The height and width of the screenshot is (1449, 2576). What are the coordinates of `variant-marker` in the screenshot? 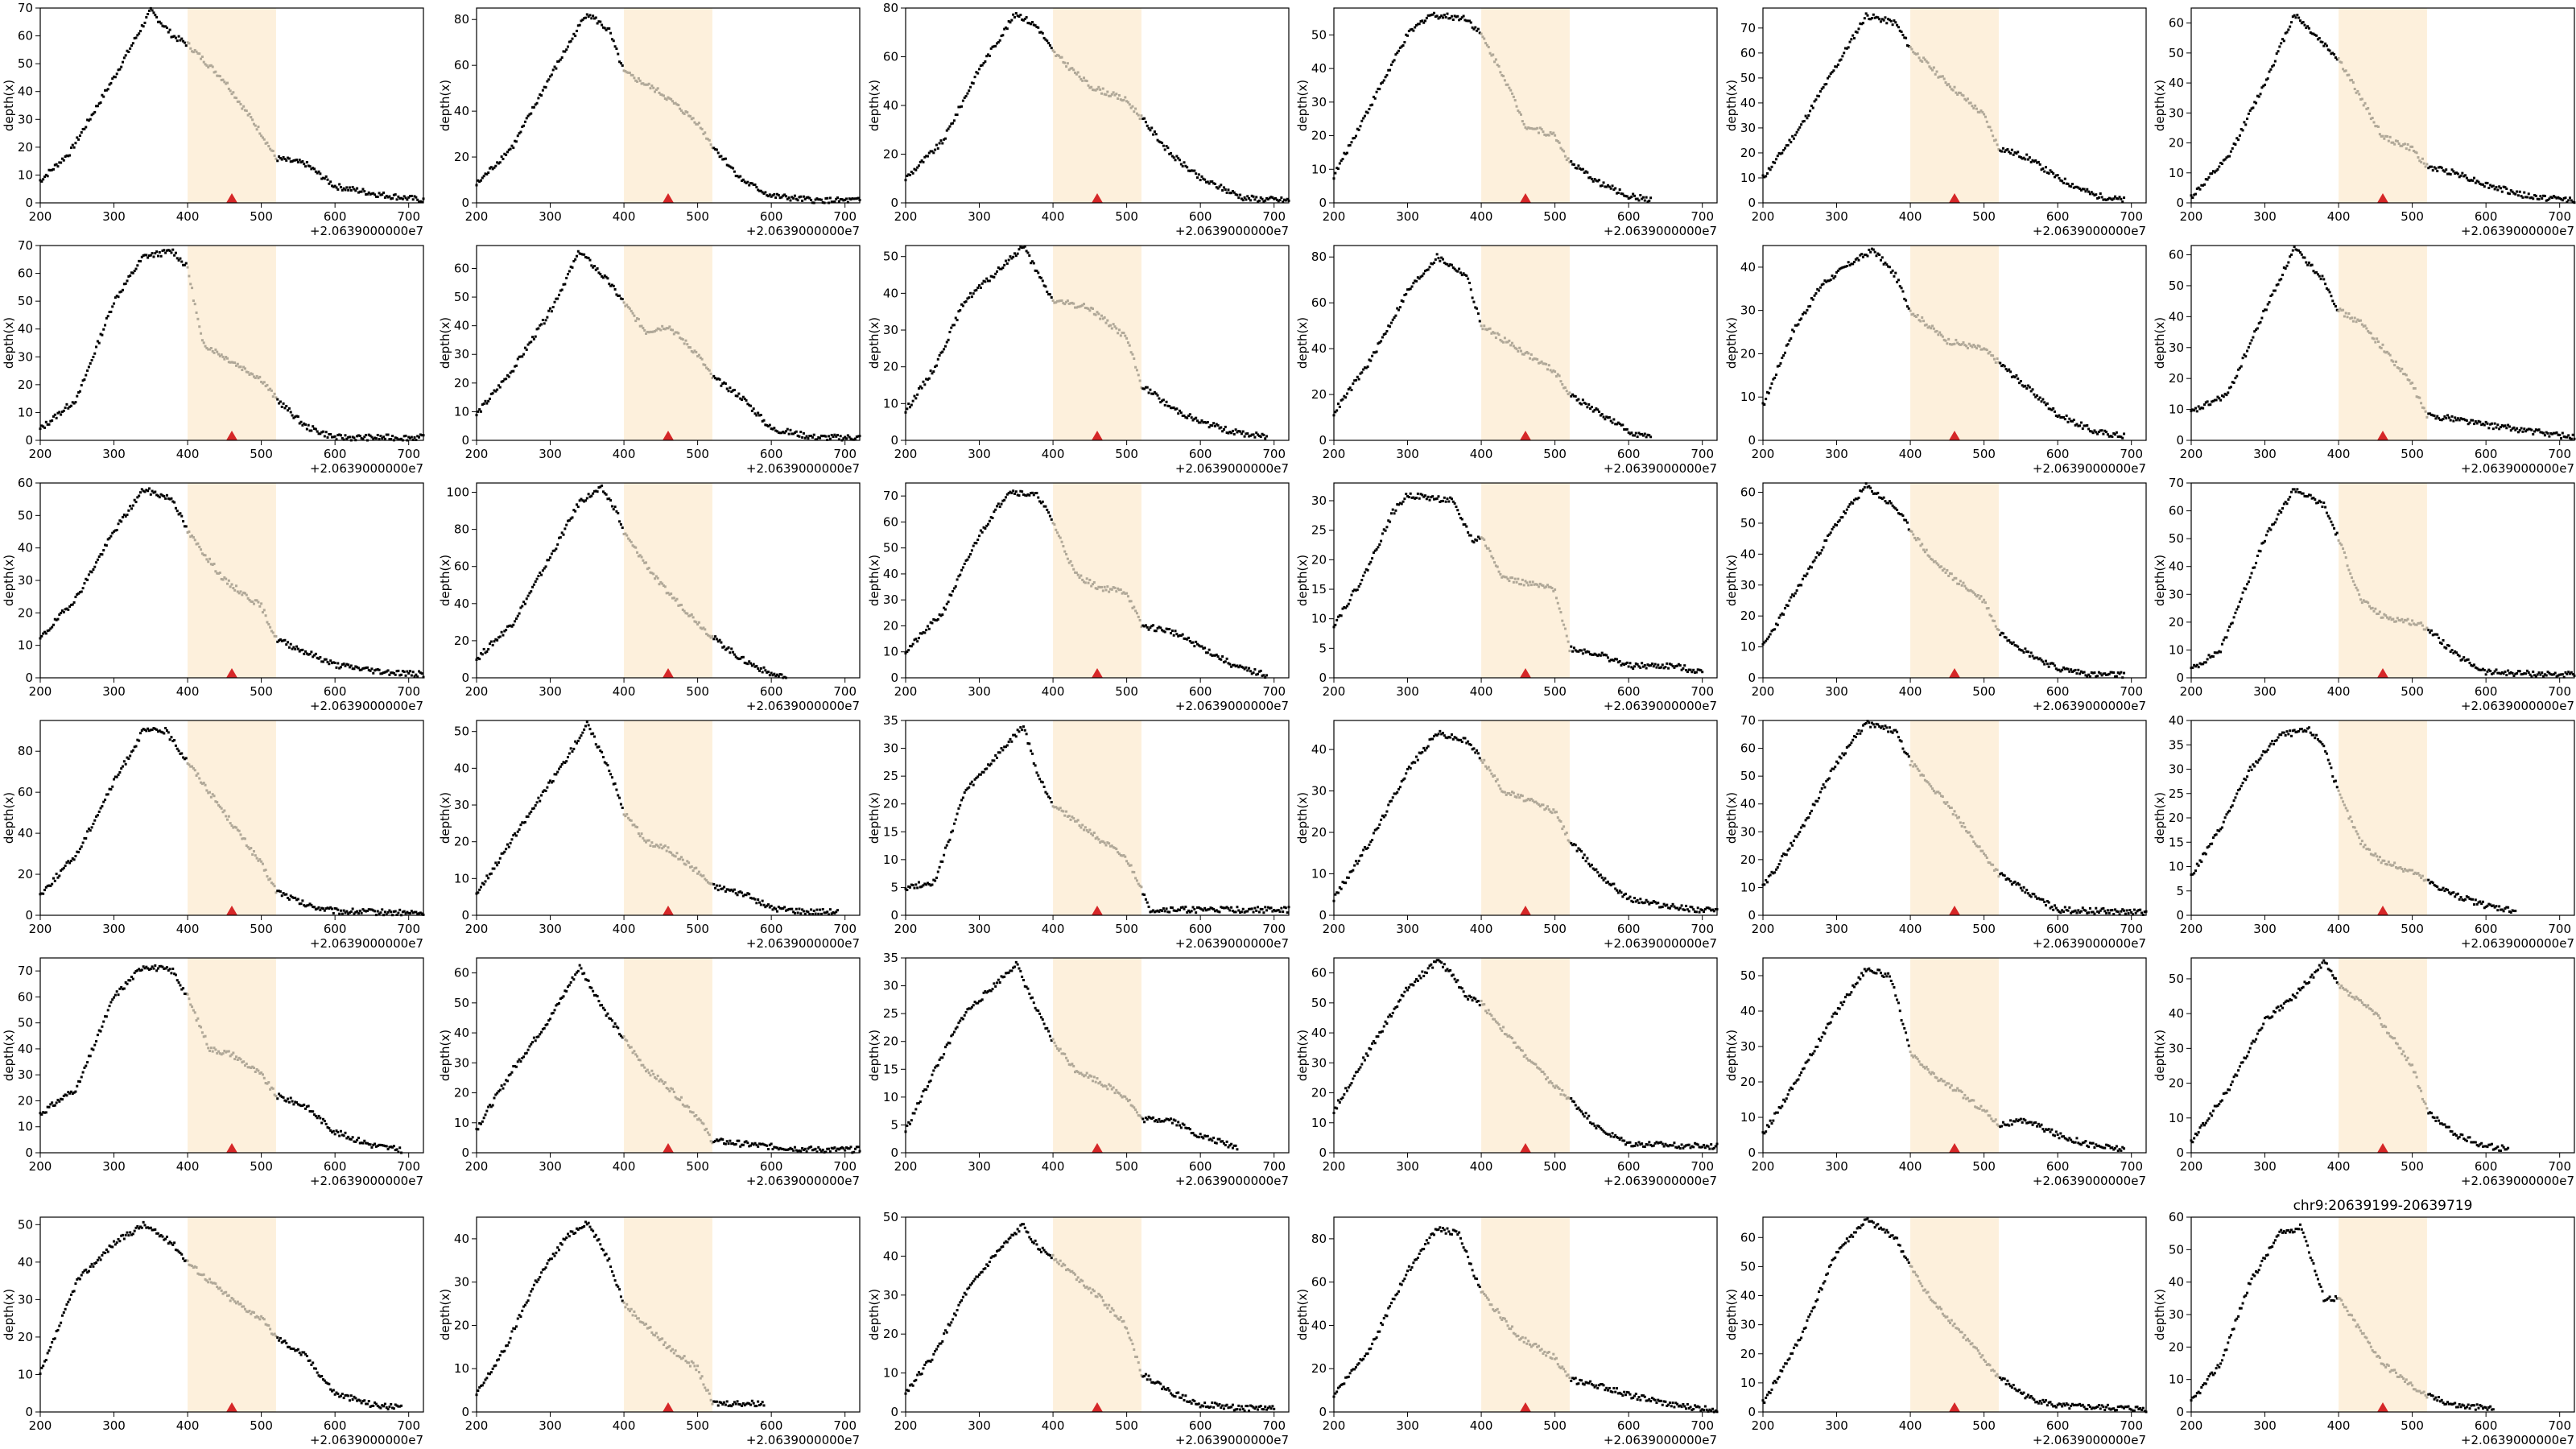 It's located at (1525, 198).